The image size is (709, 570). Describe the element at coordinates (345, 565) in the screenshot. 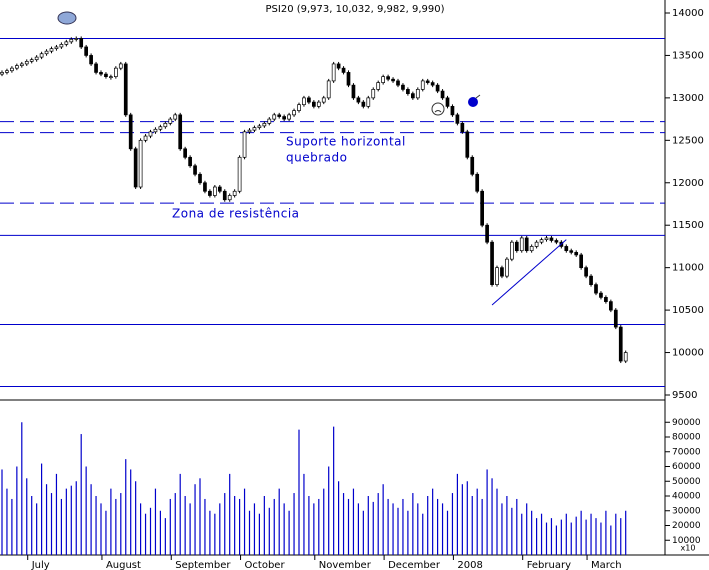

I see `x-tick-label: November` at that location.